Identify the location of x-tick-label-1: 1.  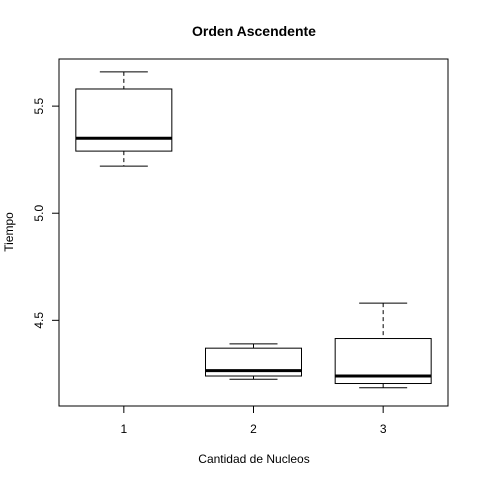
(123, 429).